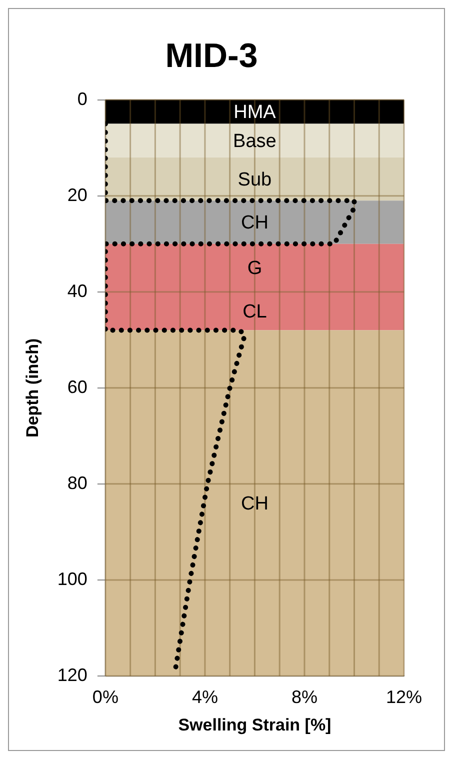 The image size is (453, 759). What do you see at coordinates (77, 194) in the screenshot?
I see `y-tick-label: 20` at bounding box center [77, 194].